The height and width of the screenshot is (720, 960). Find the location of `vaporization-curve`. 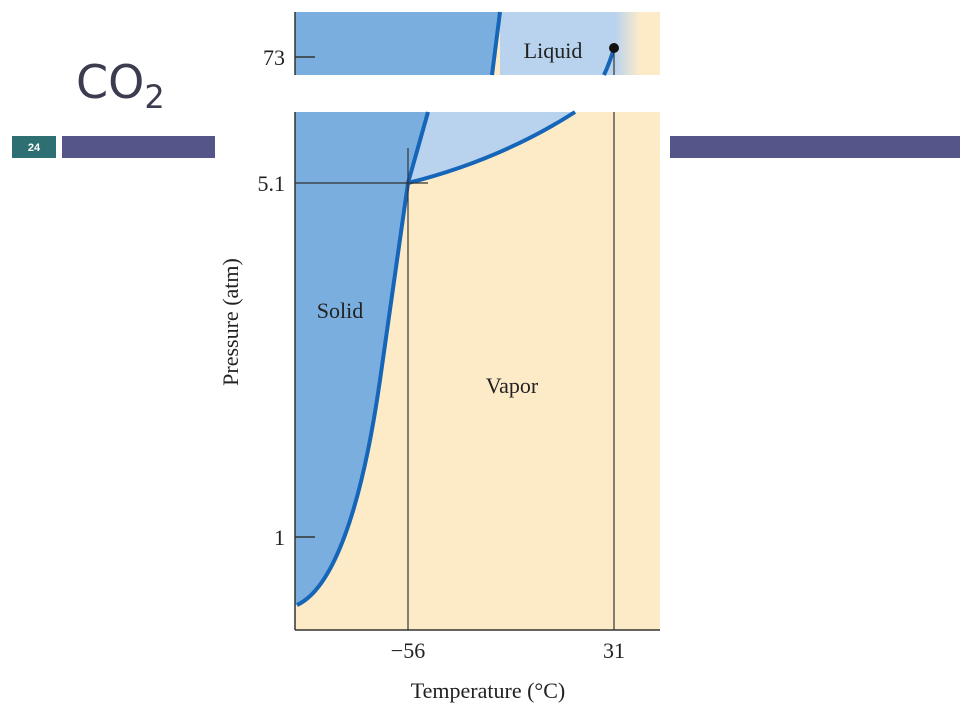

vaporization-curve is located at coordinates (492, 147).